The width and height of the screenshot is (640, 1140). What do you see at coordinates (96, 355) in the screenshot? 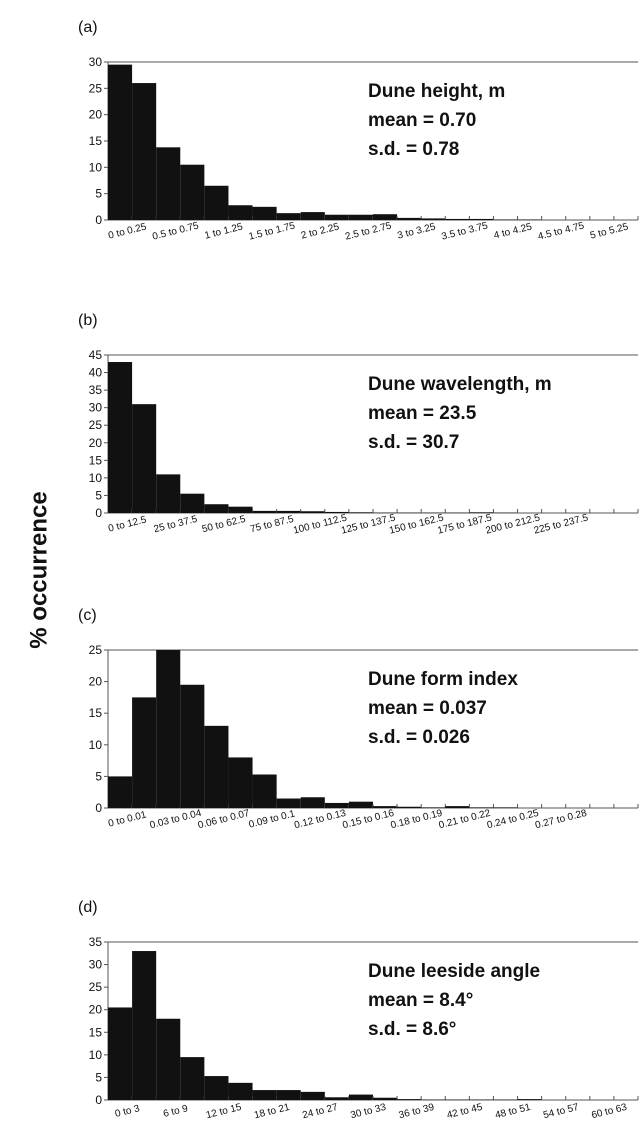
I see `y-tick-label: 45` at bounding box center [96, 355].